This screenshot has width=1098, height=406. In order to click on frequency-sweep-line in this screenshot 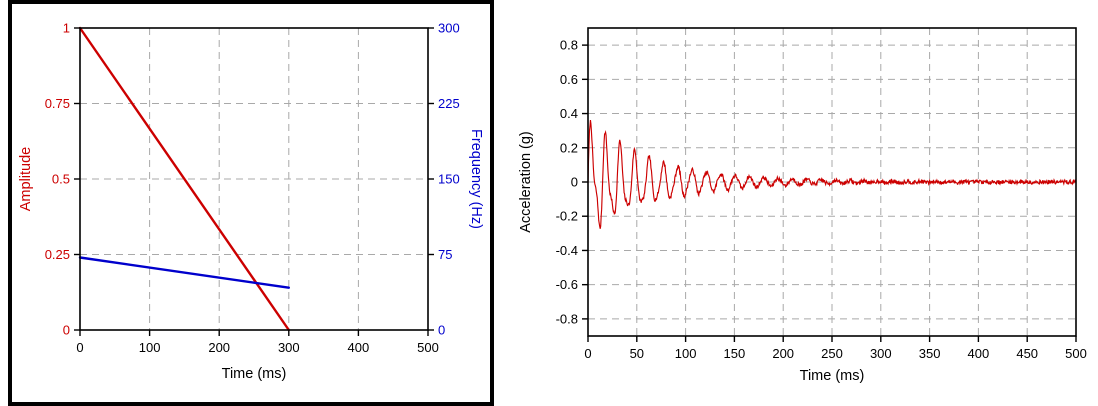, I will do `click(184, 272)`.